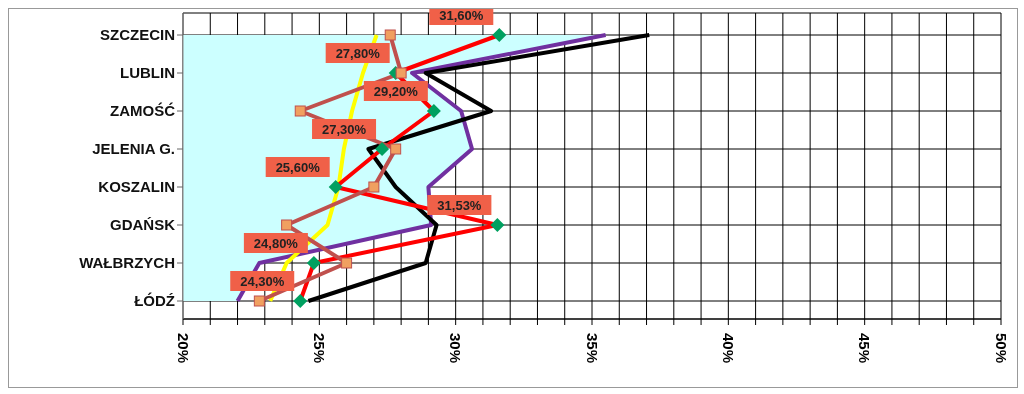 This screenshot has width=1024, height=394. Describe the element at coordinates (319, 348) in the screenshot. I see `x-tick-label: 25%` at that location.